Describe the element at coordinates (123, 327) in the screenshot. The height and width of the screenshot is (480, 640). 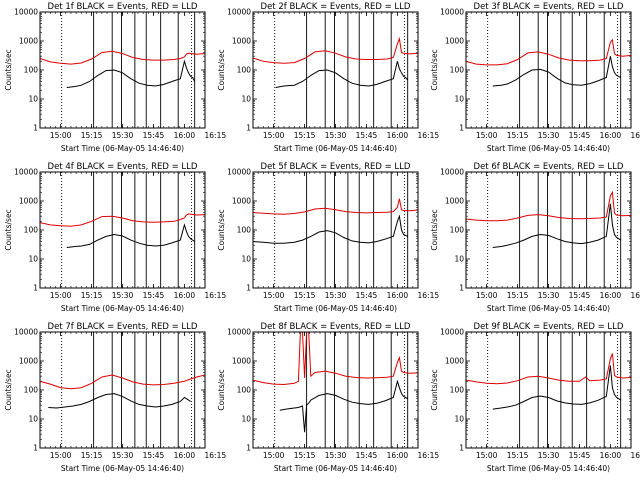
I see `chart-title: Det 7f BLACK = Events, RED = LLD` at that location.